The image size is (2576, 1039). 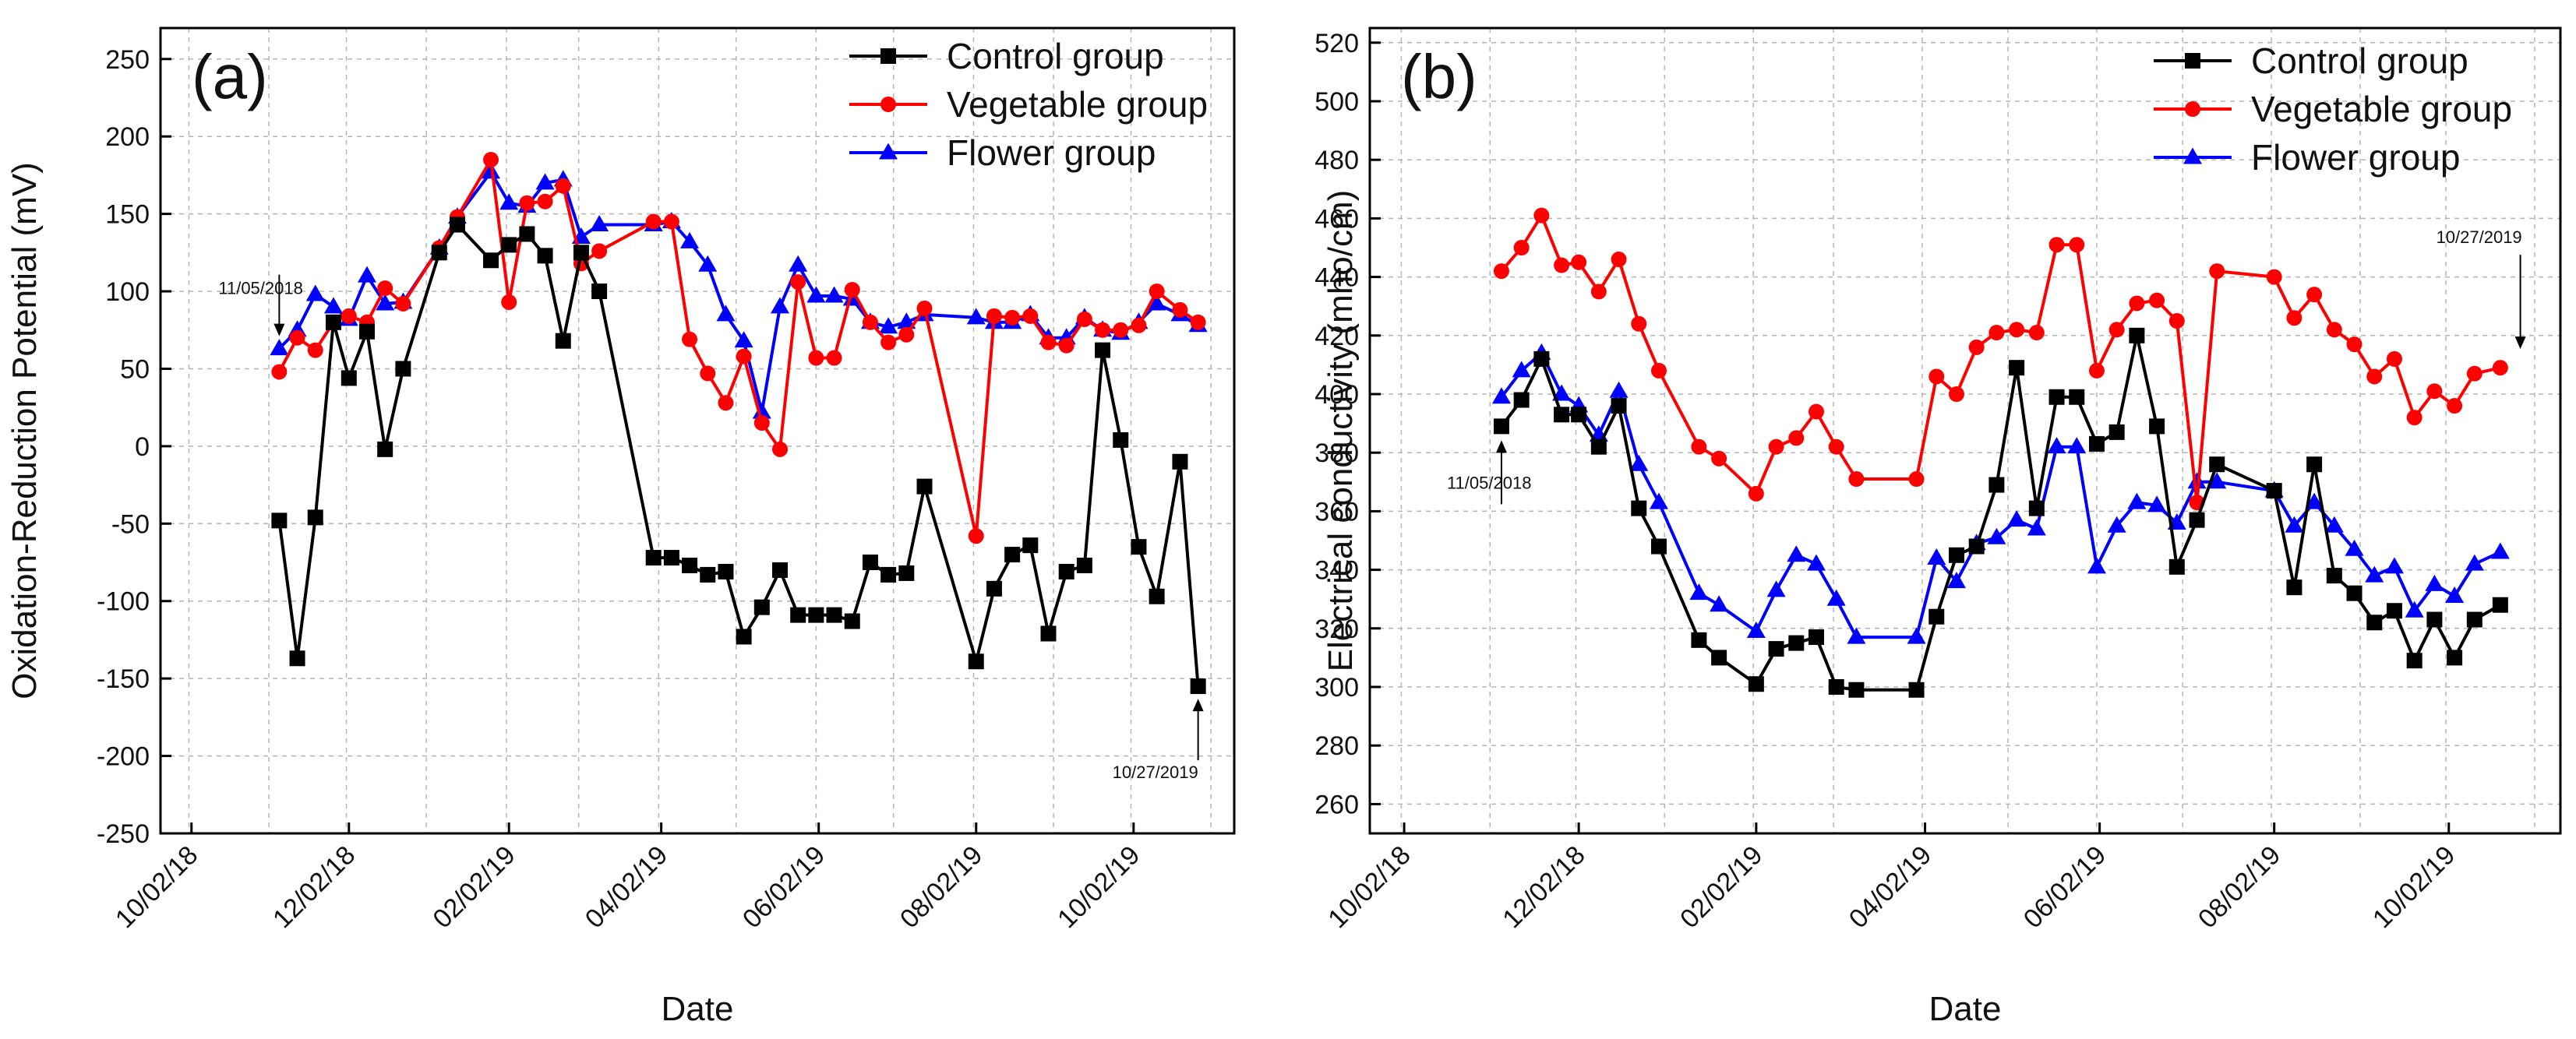 I want to click on y-tick-label: 400, so click(x=1336, y=395).